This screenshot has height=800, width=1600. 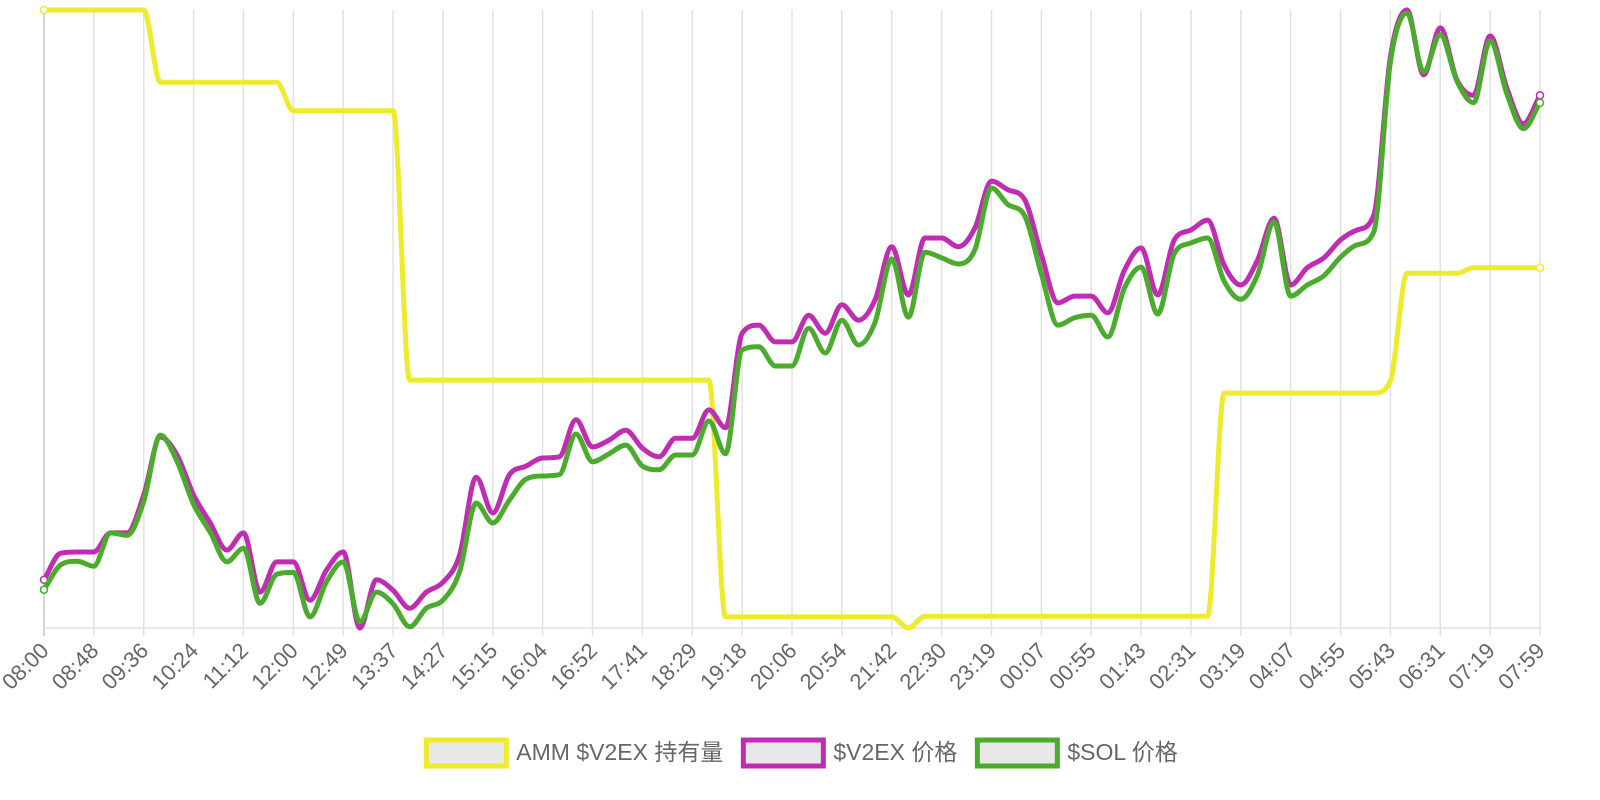 I want to click on x-tick-label: 00:55, so click(x=1072, y=666).